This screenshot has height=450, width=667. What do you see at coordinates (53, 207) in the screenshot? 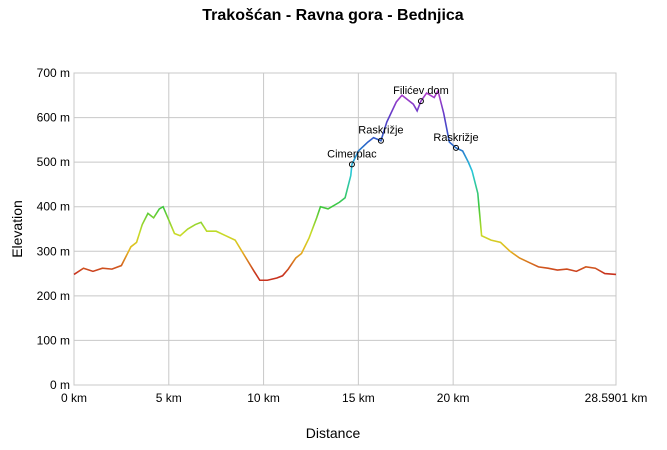
I see `y-tick-label: 400 m` at bounding box center [53, 207].